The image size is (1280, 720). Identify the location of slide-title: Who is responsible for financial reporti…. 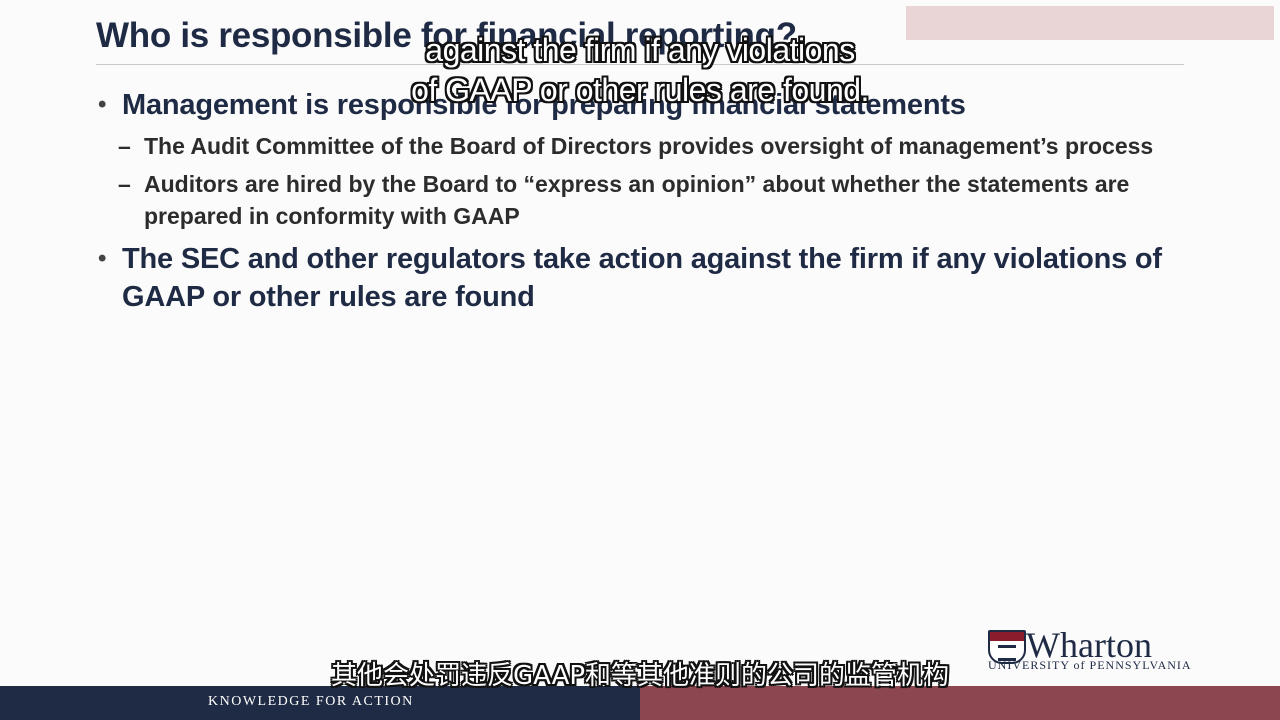
(446, 35).